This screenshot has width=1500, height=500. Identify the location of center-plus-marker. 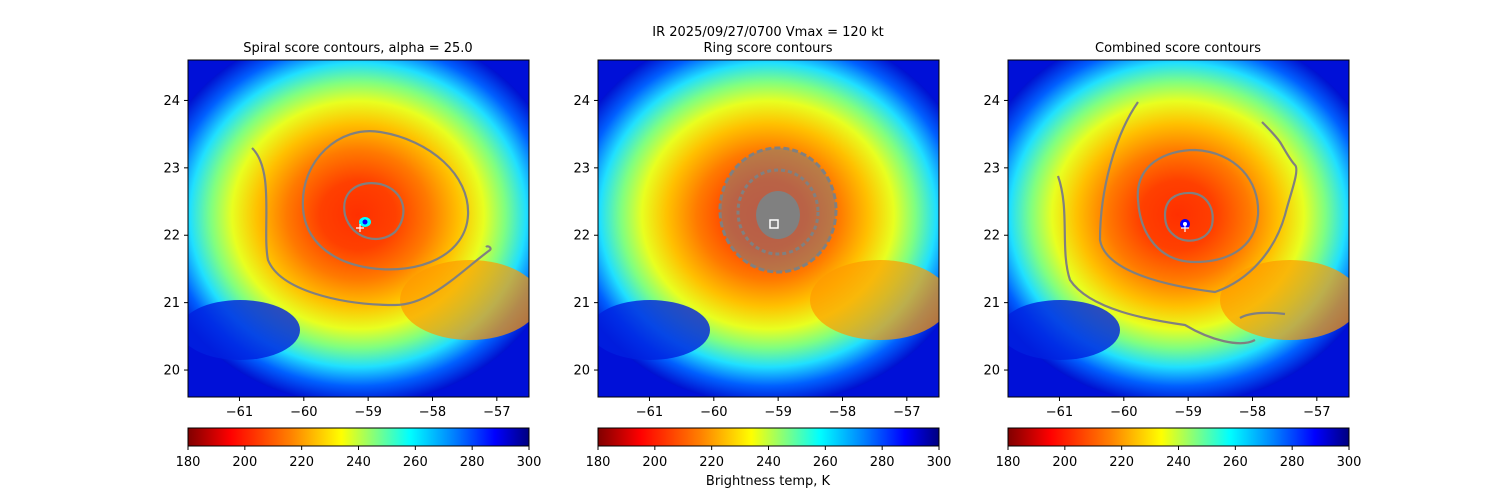
(360, 228).